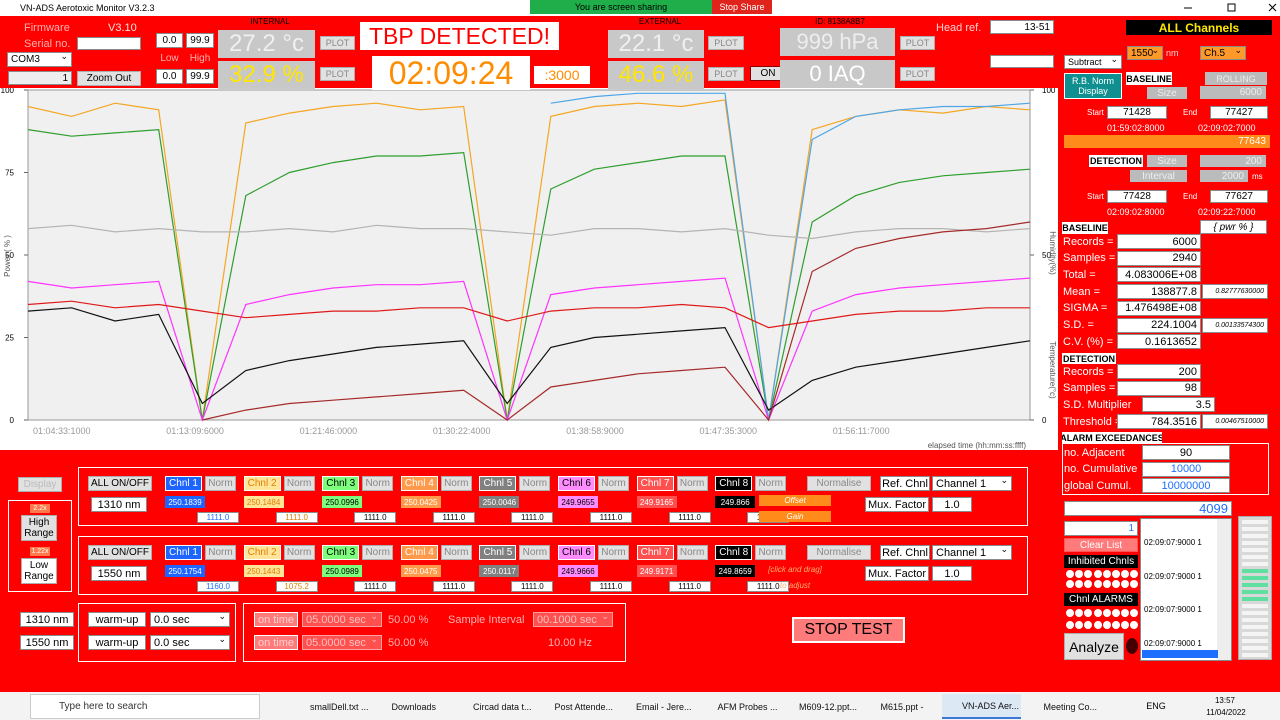 The image size is (1280, 720). Describe the element at coordinates (1094, 646) in the screenshot. I see `analyze-button: Analyze` at that location.